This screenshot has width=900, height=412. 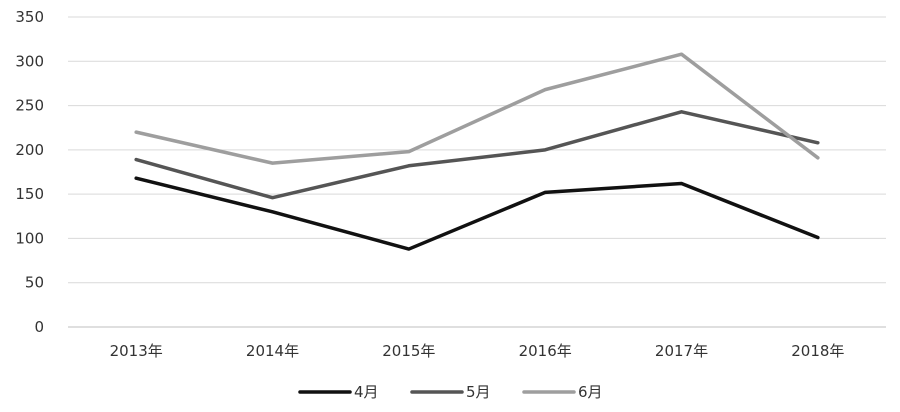 What do you see at coordinates (590, 392) in the screenshot?
I see `legend-label: 6月` at bounding box center [590, 392].